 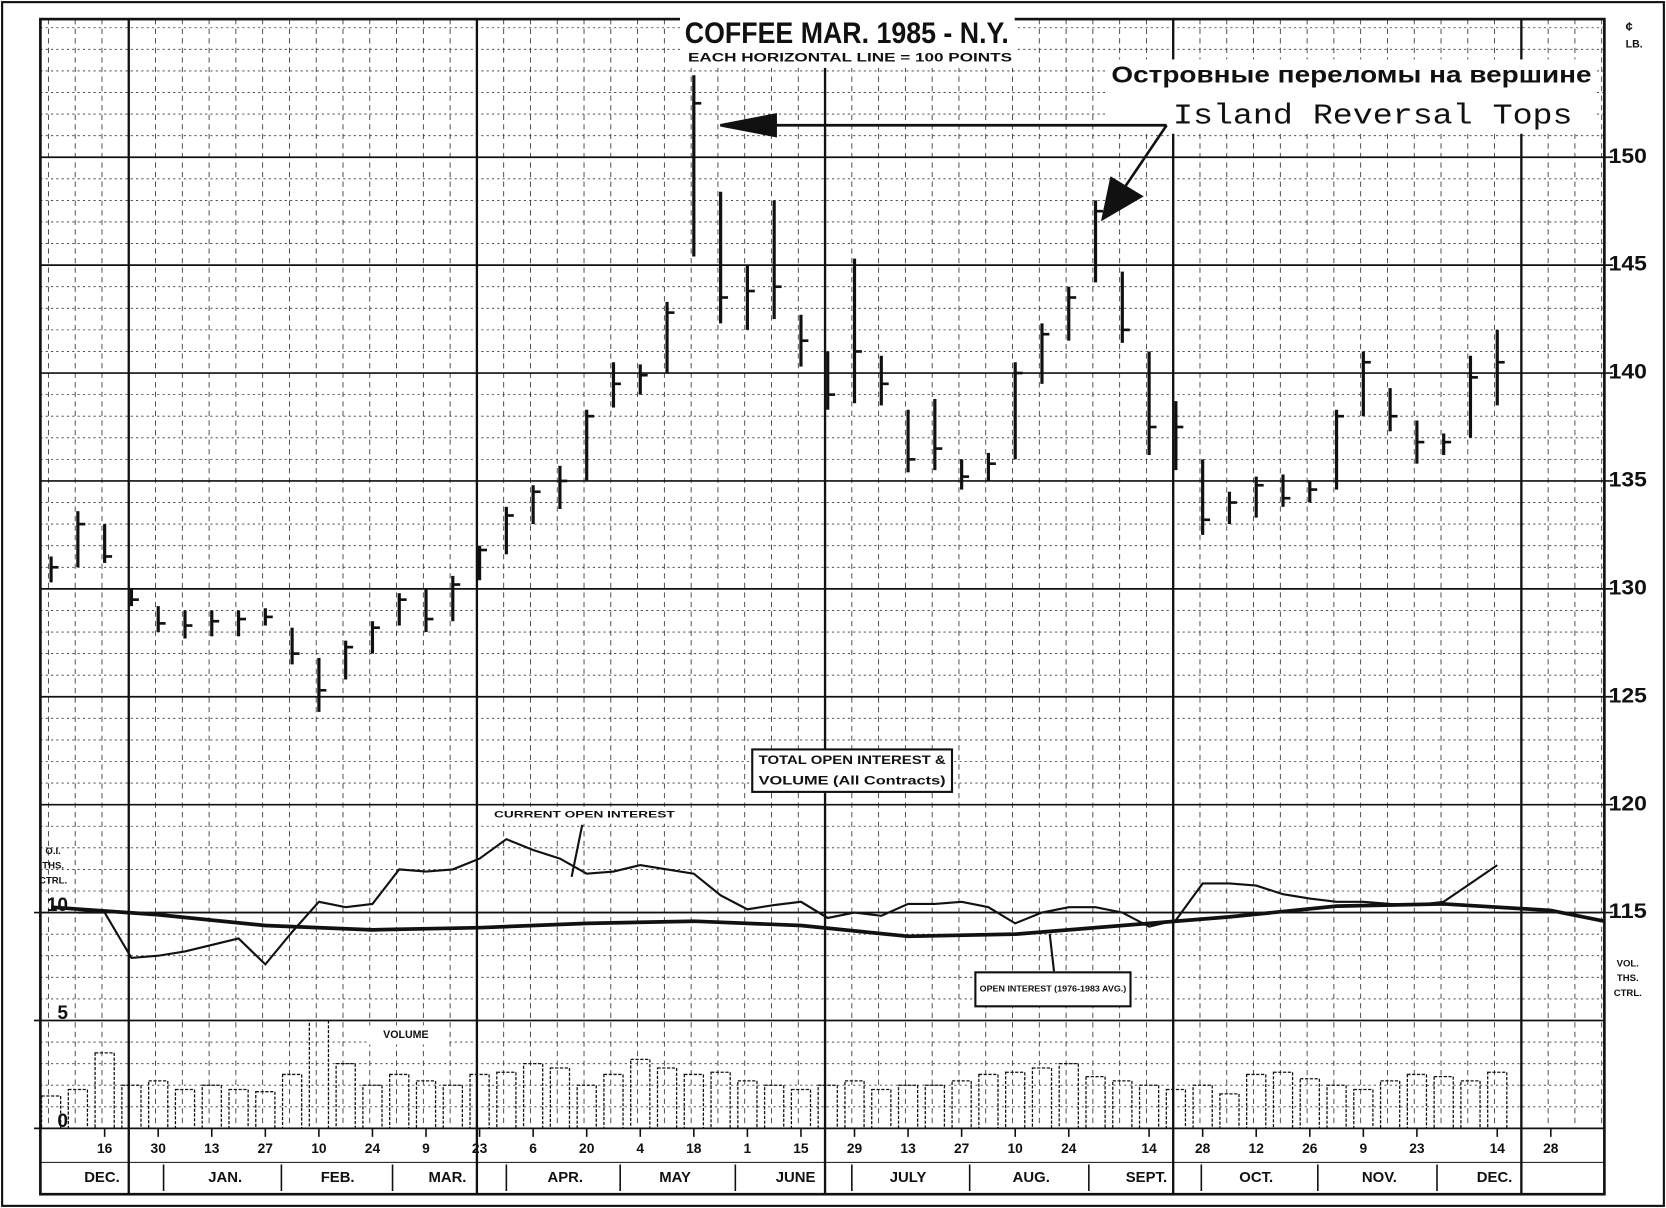 I want to click on annotation-russian: Островные переломы на вершине, so click(x=1351, y=75).